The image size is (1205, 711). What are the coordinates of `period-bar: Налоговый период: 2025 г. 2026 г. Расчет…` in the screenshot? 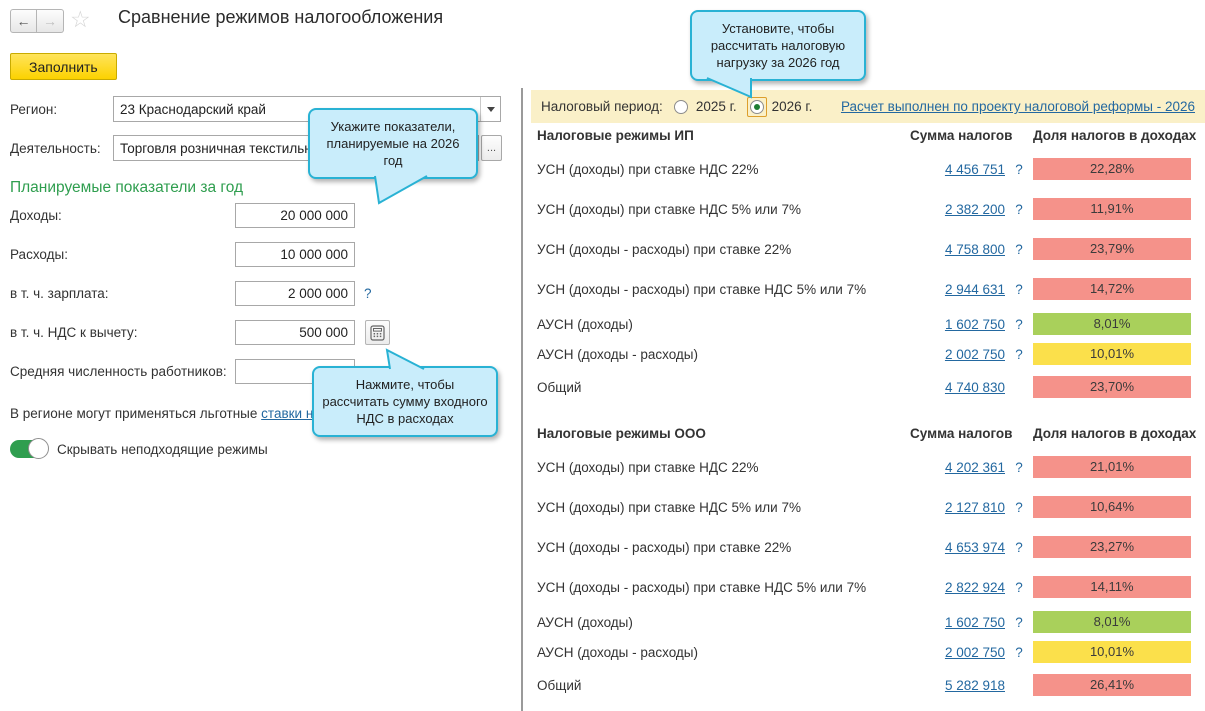 It's located at (868, 106).